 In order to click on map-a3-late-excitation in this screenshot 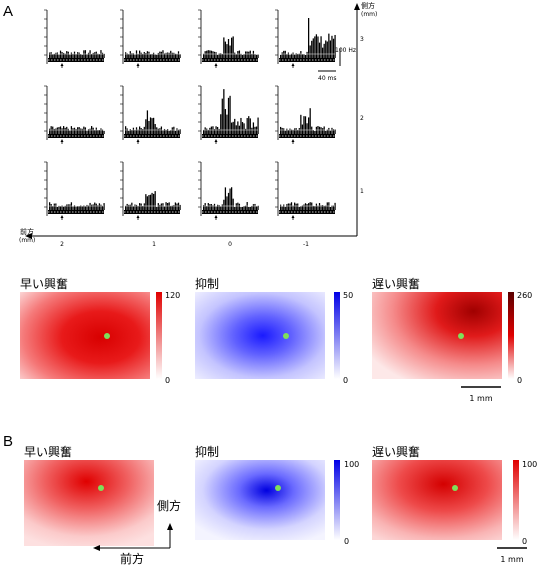, I will do `click(437, 335)`.